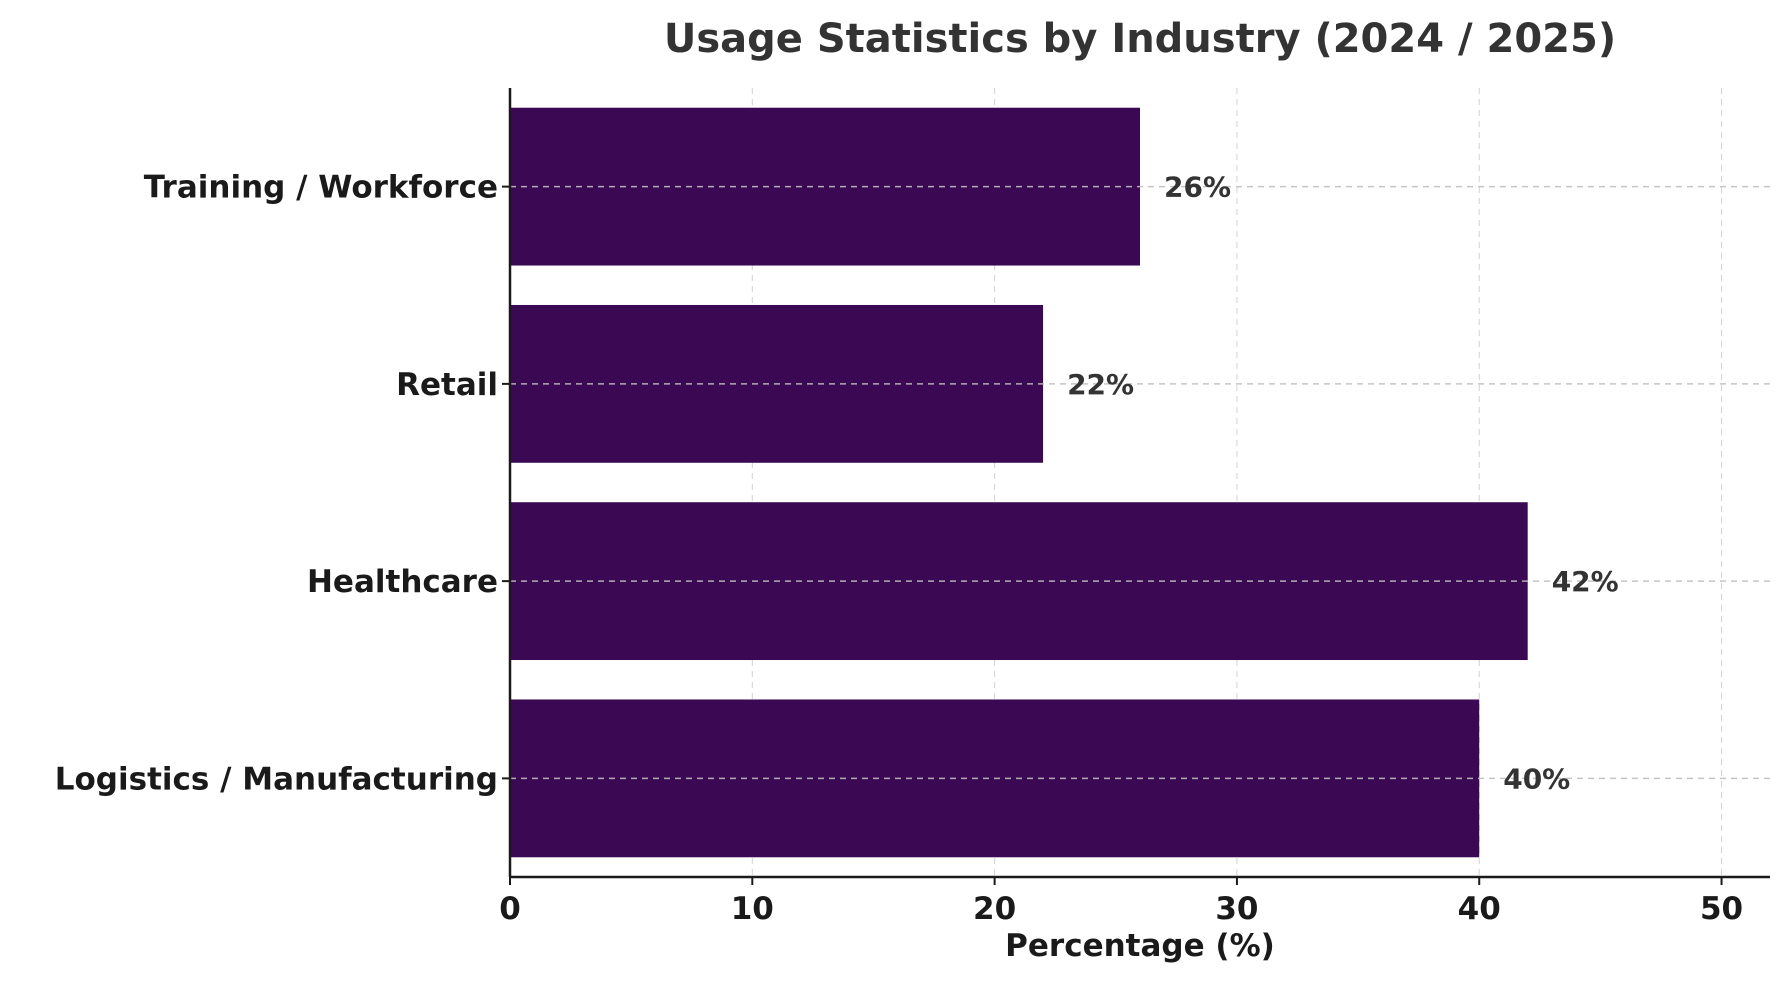 This screenshot has height=984, width=1780. What do you see at coordinates (447, 385) in the screenshot?
I see `category-label: Retail` at bounding box center [447, 385].